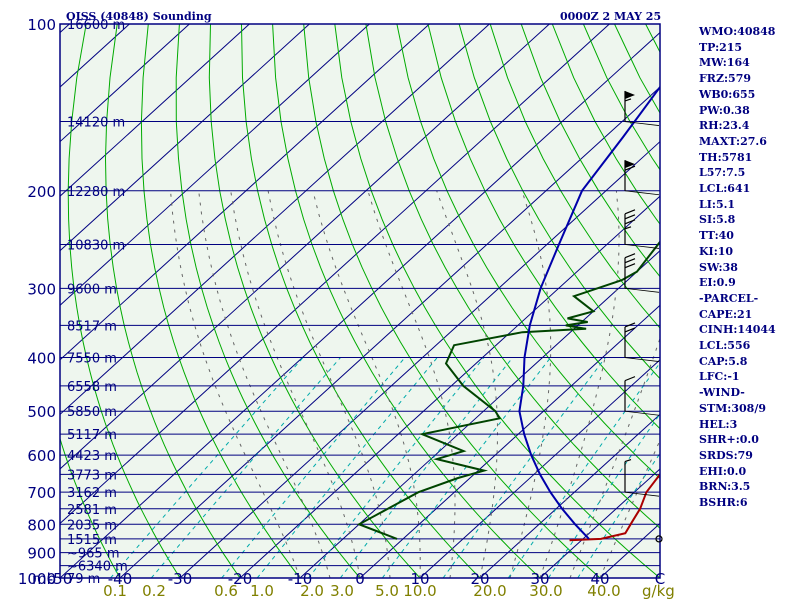  Describe the element at coordinates (723, 361) in the screenshot. I see `index-item: CAP:5.8` at that location.